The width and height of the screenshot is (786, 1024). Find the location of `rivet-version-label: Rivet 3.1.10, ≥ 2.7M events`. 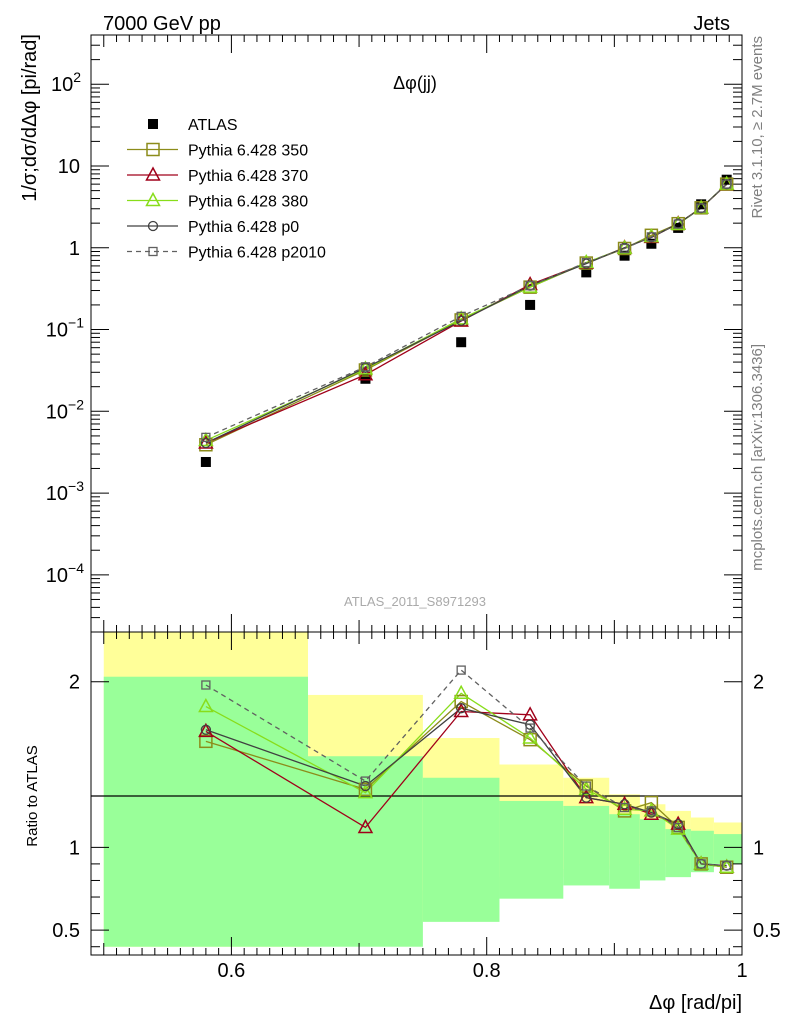

rivet-version-label: Rivet 3.1.10, ≥ 2.7M events is located at coordinates (757, 127).